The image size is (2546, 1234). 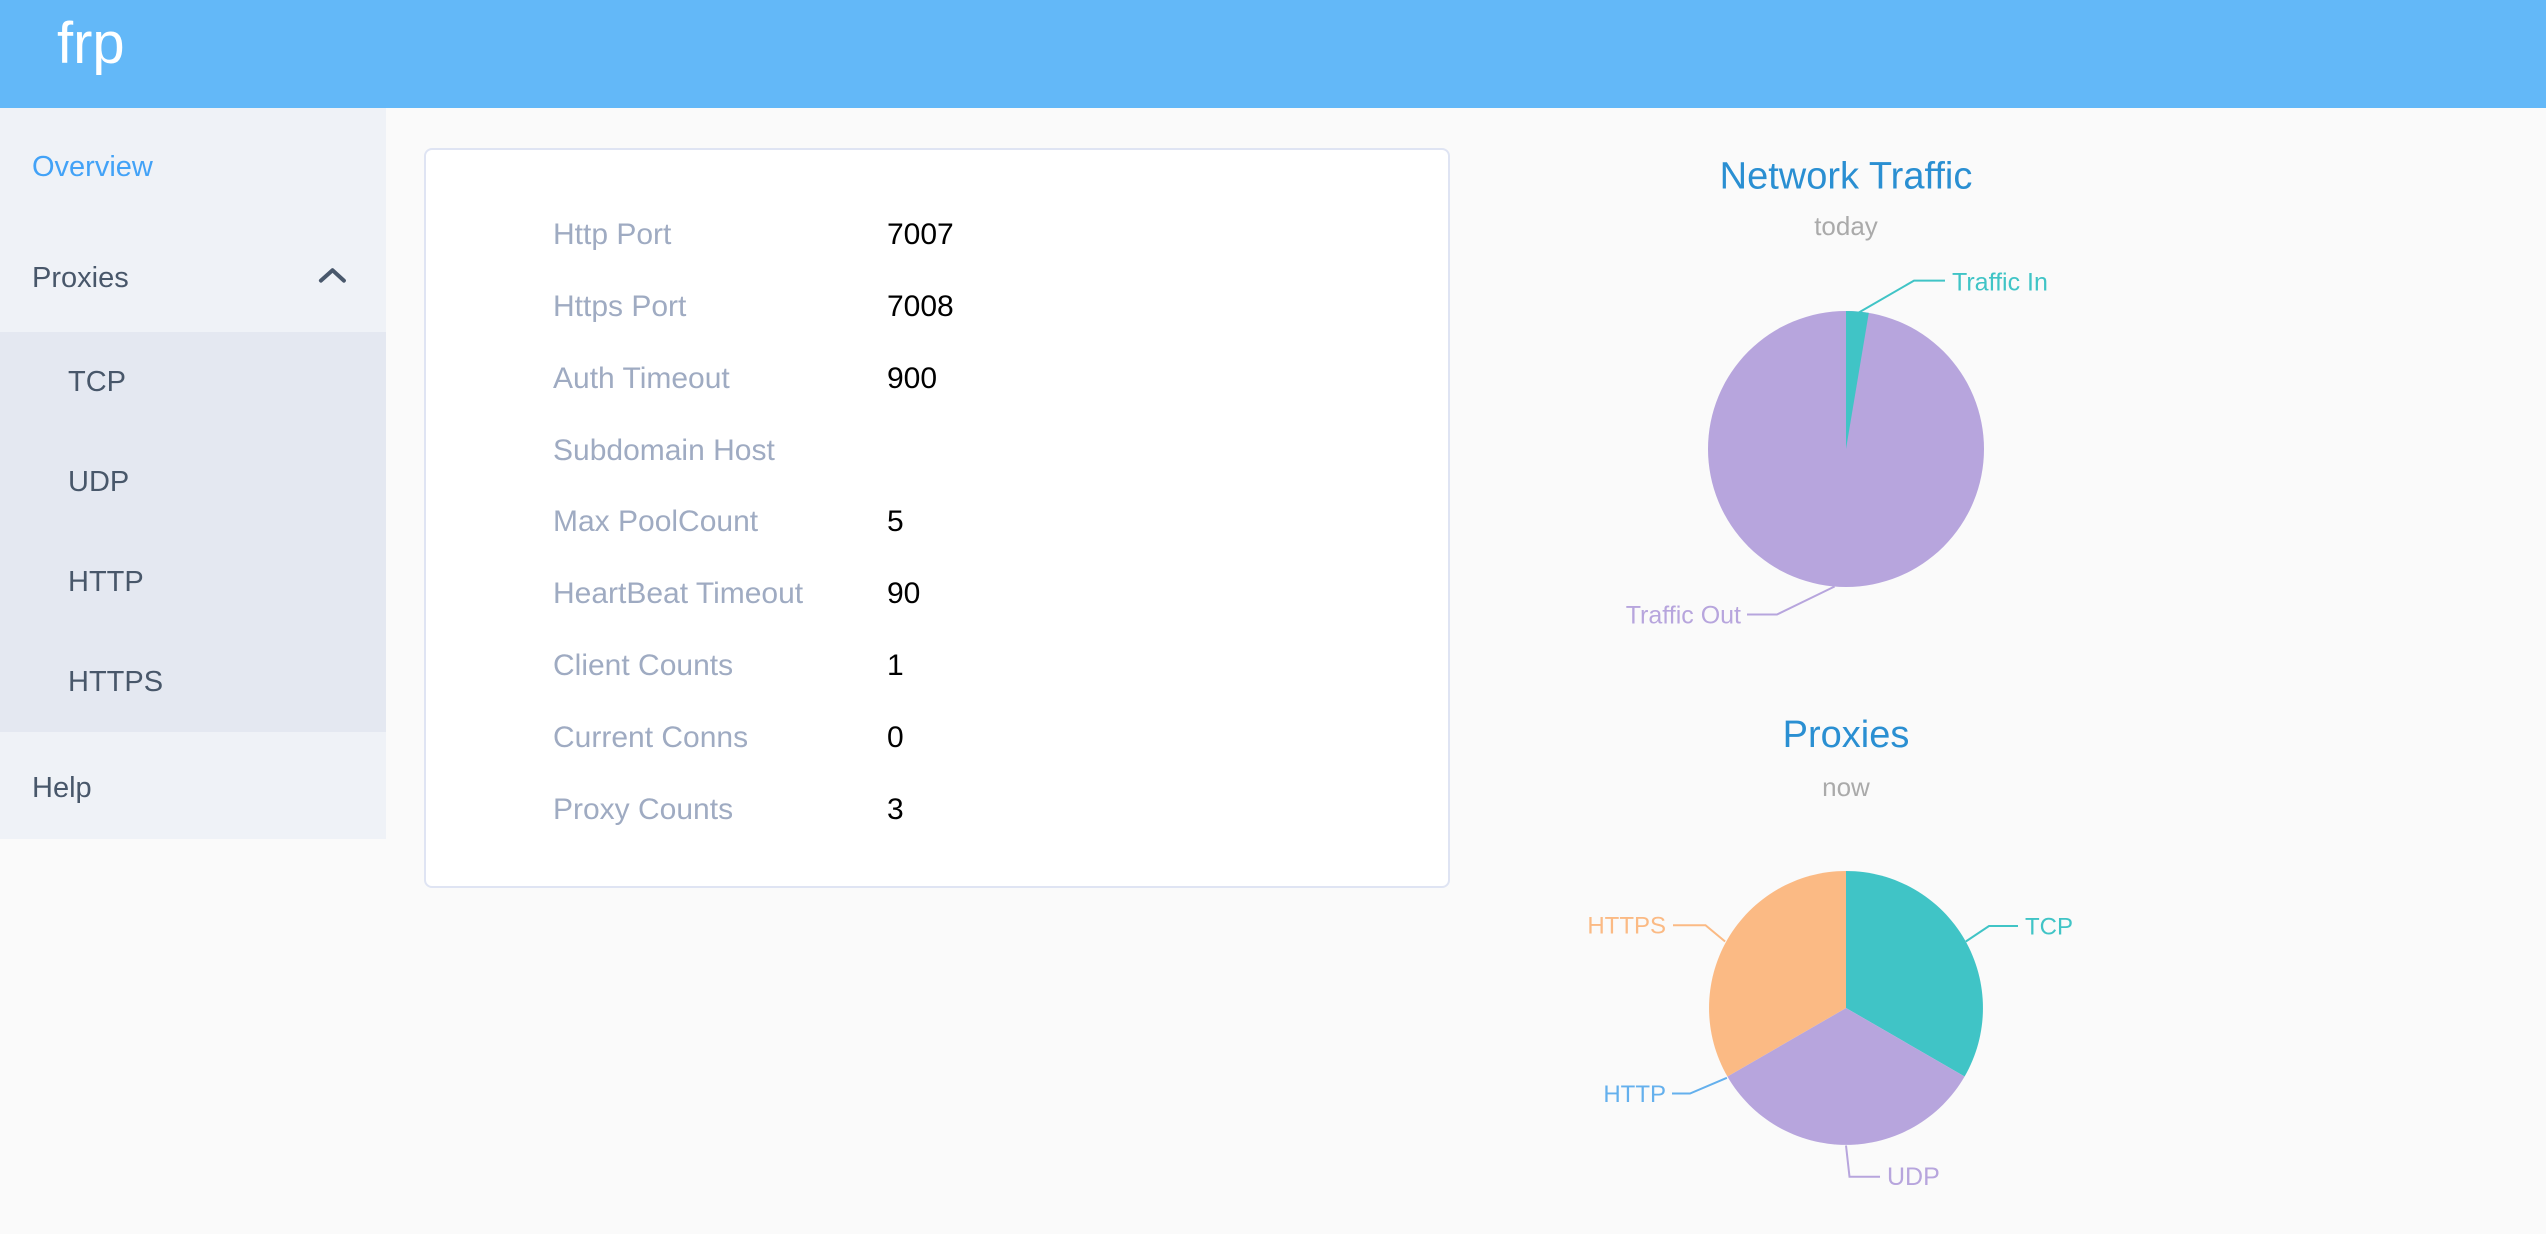 What do you see at coordinates (1846, 226) in the screenshot?
I see `svg-text: today` at bounding box center [1846, 226].